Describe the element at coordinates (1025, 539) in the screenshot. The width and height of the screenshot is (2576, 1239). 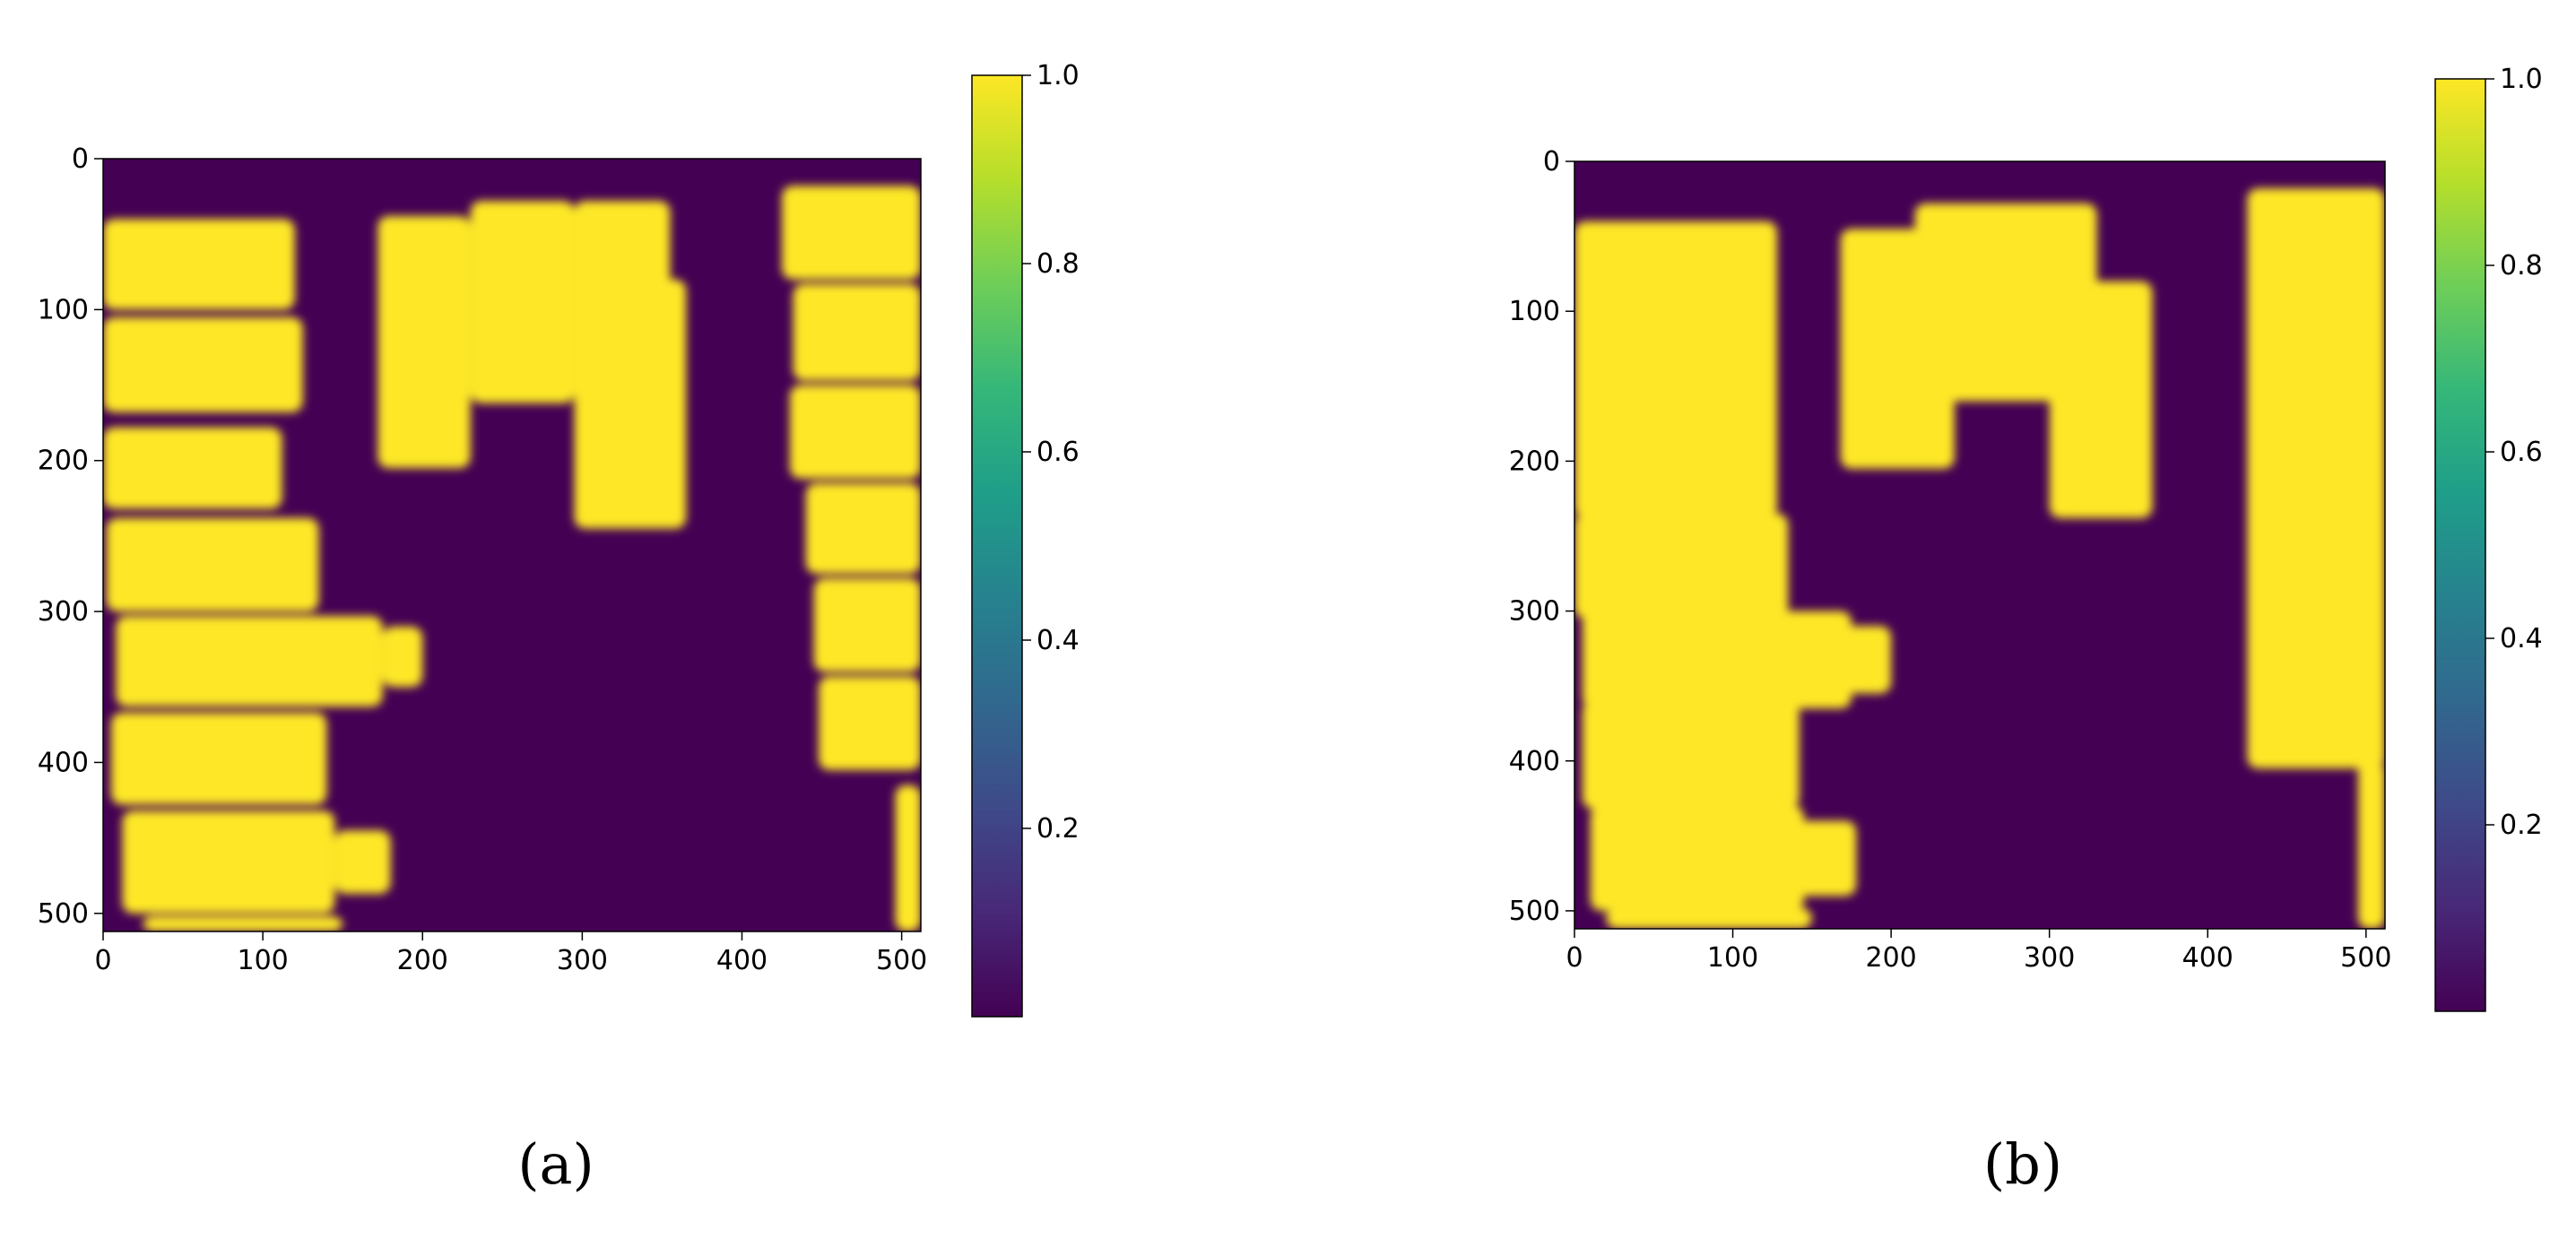
I see `colorbar-a: 0.2 0.4 0.6 0.8 1.0` at that location.